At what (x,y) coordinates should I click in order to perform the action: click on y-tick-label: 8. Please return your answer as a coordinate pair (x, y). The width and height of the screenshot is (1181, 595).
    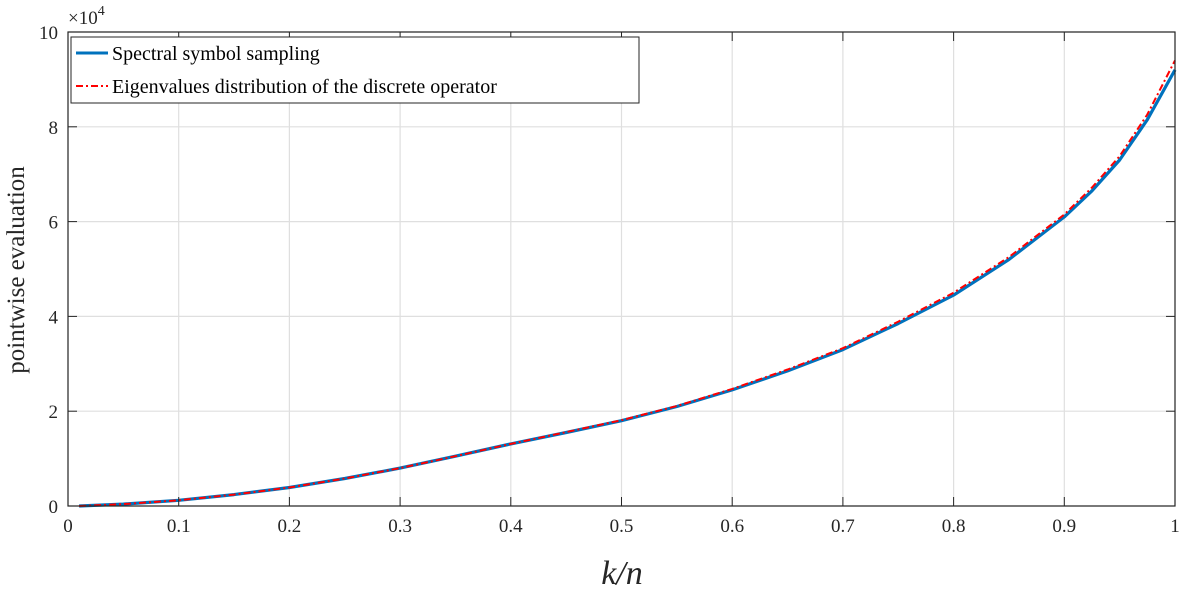
    Looking at the image, I should click on (54, 128).